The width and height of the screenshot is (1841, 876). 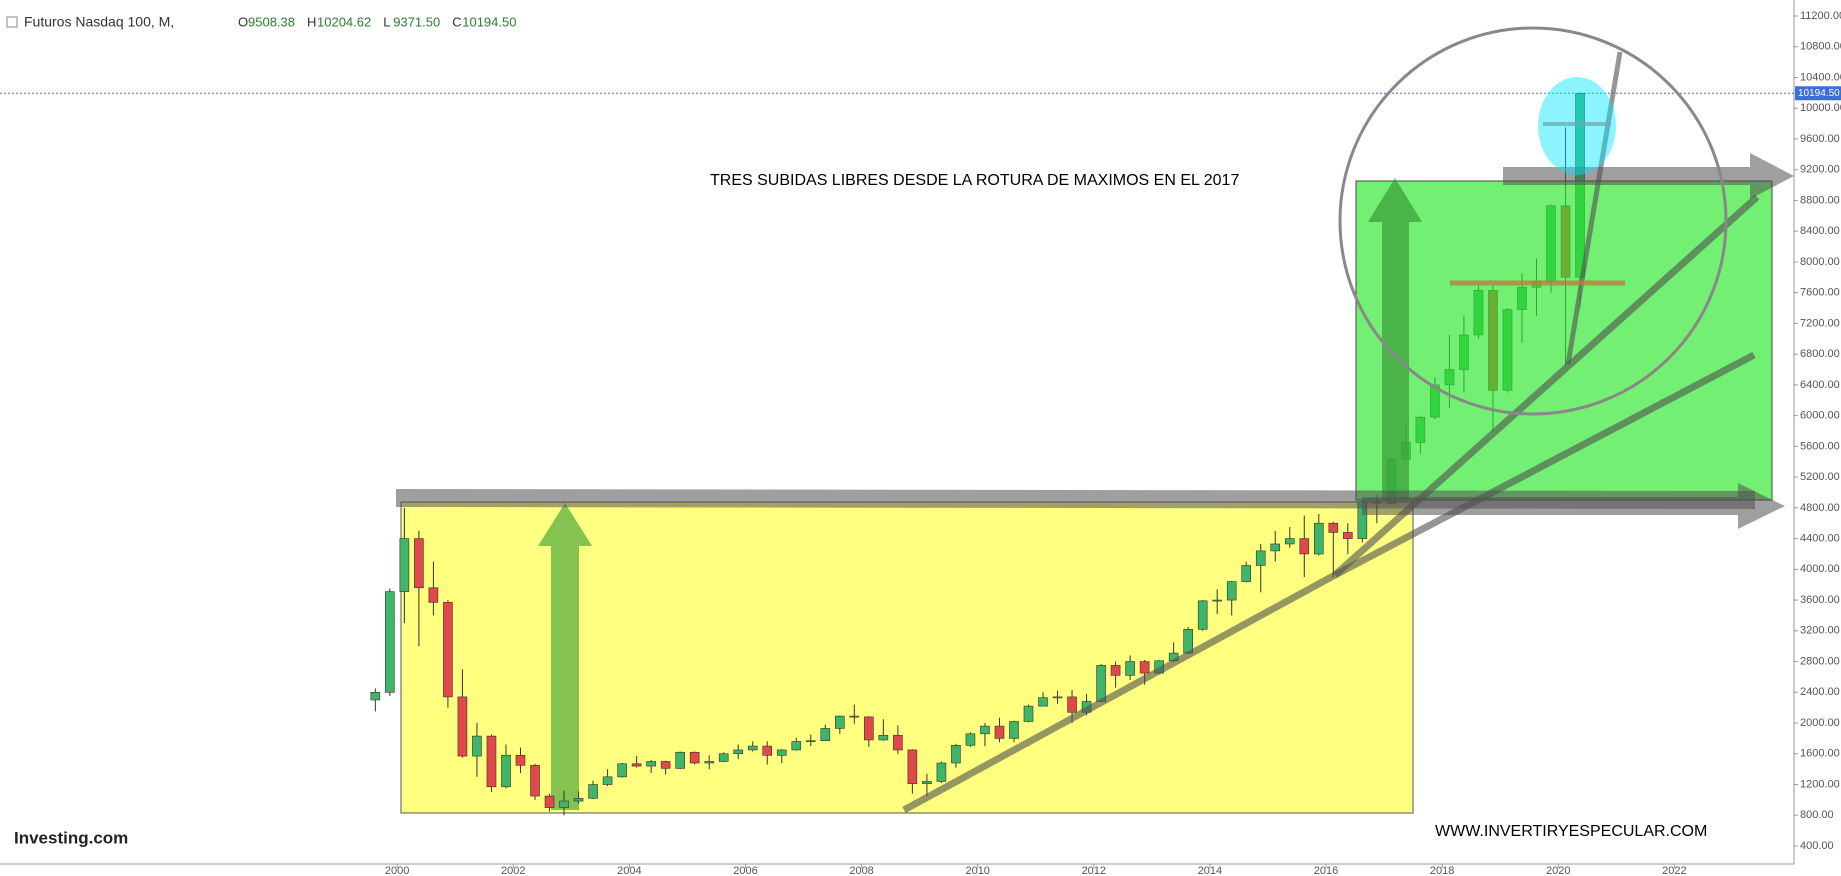 I want to click on last-price-label: 10194.50, so click(x=1819, y=93).